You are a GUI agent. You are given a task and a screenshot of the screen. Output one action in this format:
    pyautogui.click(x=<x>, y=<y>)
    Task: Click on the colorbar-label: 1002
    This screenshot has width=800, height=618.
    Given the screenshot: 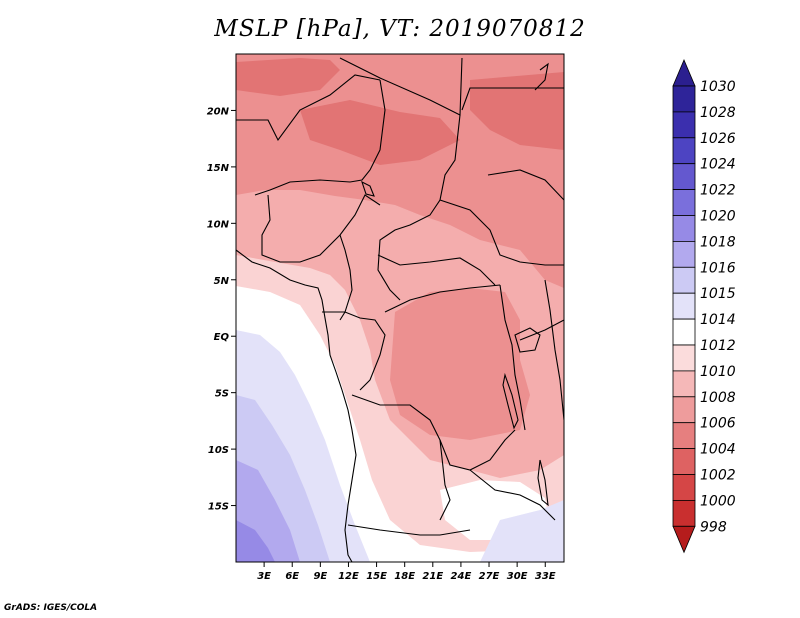 What is the action you would take?
    pyautogui.click(x=718, y=476)
    